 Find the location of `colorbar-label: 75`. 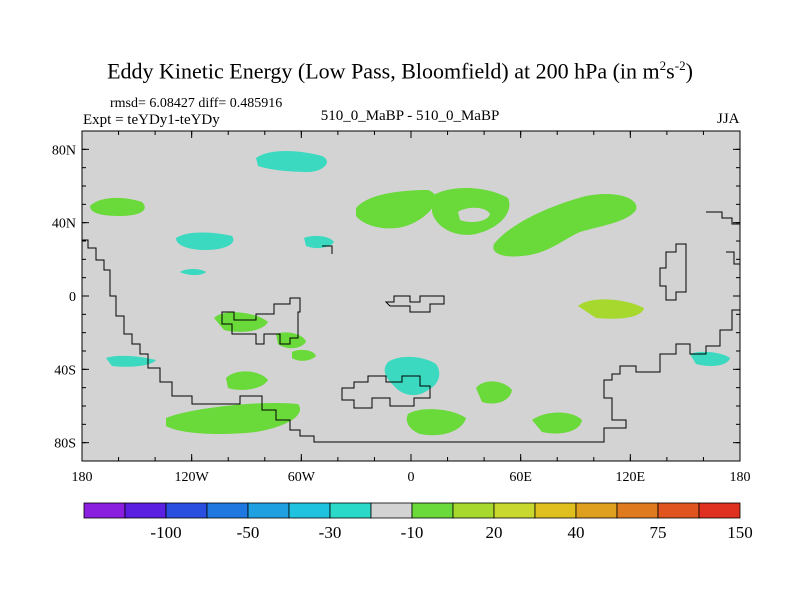

colorbar-label: 75 is located at coordinates (658, 532).